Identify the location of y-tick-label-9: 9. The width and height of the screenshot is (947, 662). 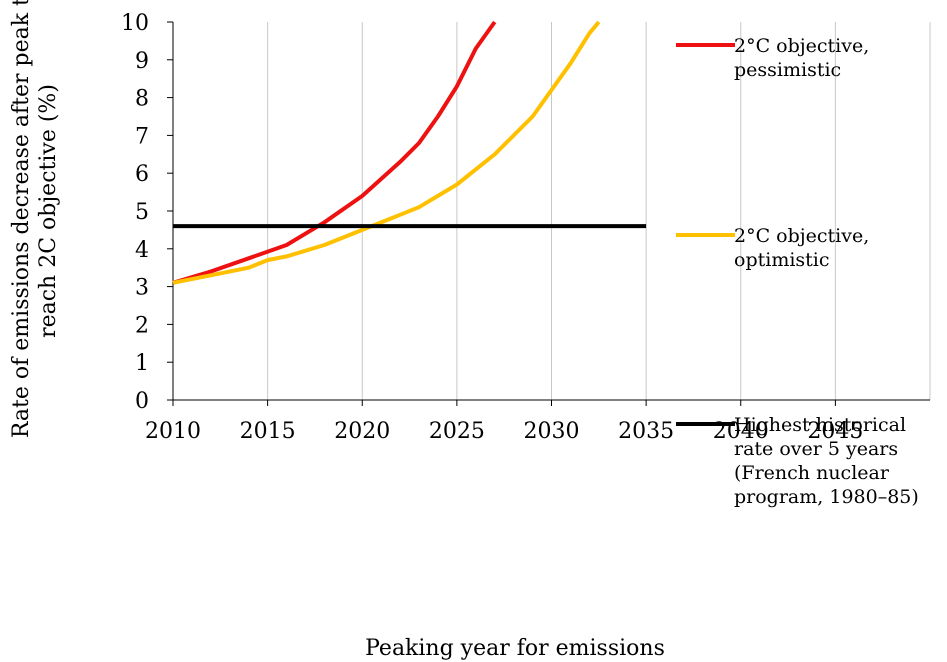
(142, 61).